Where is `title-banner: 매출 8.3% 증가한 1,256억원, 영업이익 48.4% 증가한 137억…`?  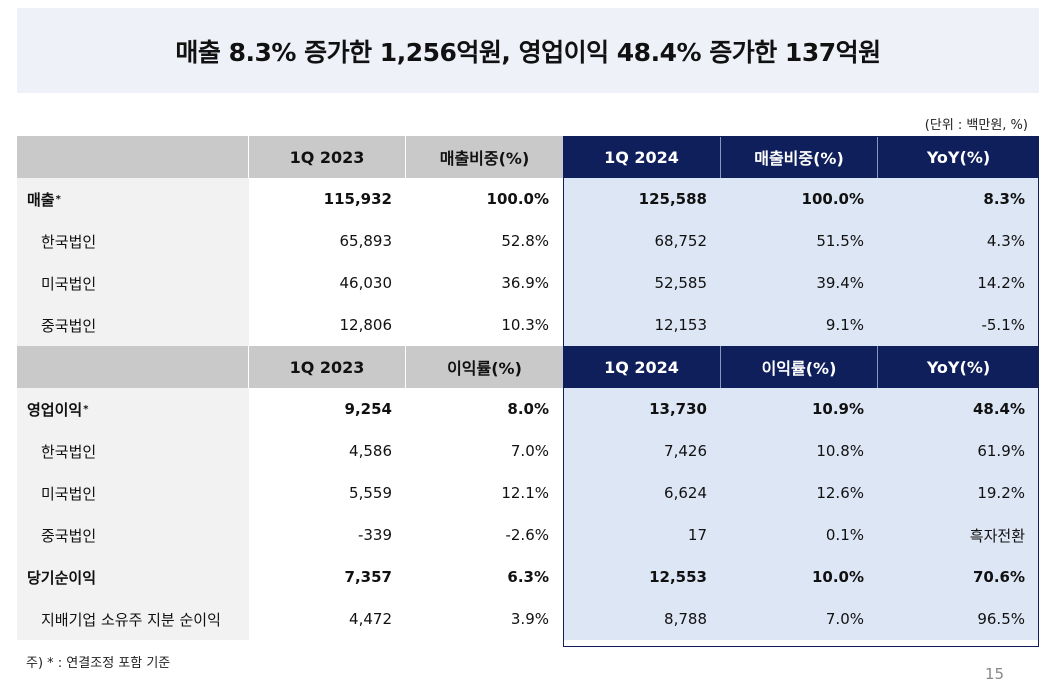
title-banner: 매출 8.3% 증가한 1,256억원, 영업이익 48.4% 증가한 137억… is located at coordinates (528, 50).